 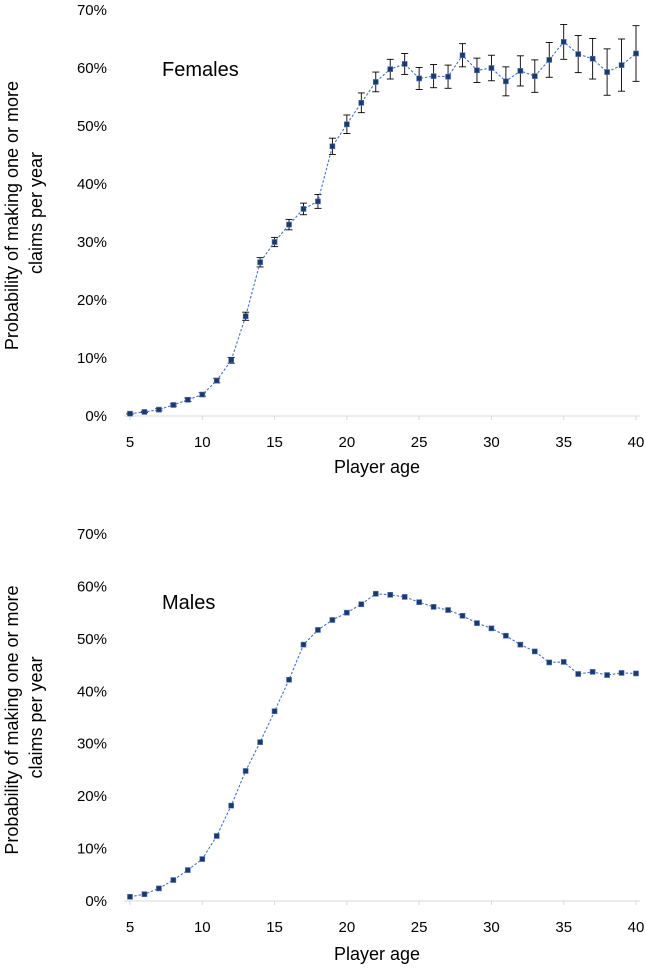 I want to click on x-tick-label: 40, so click(x=636, y=442).